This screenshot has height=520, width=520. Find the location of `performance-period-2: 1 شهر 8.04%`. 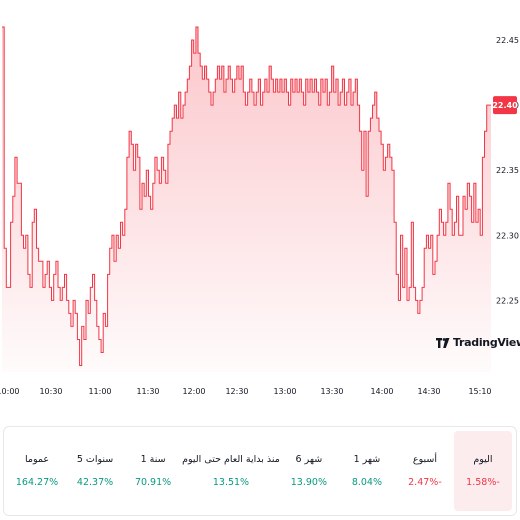

performance-period-2: 1 شهر 8.04% is located at coordinates (367, 471).